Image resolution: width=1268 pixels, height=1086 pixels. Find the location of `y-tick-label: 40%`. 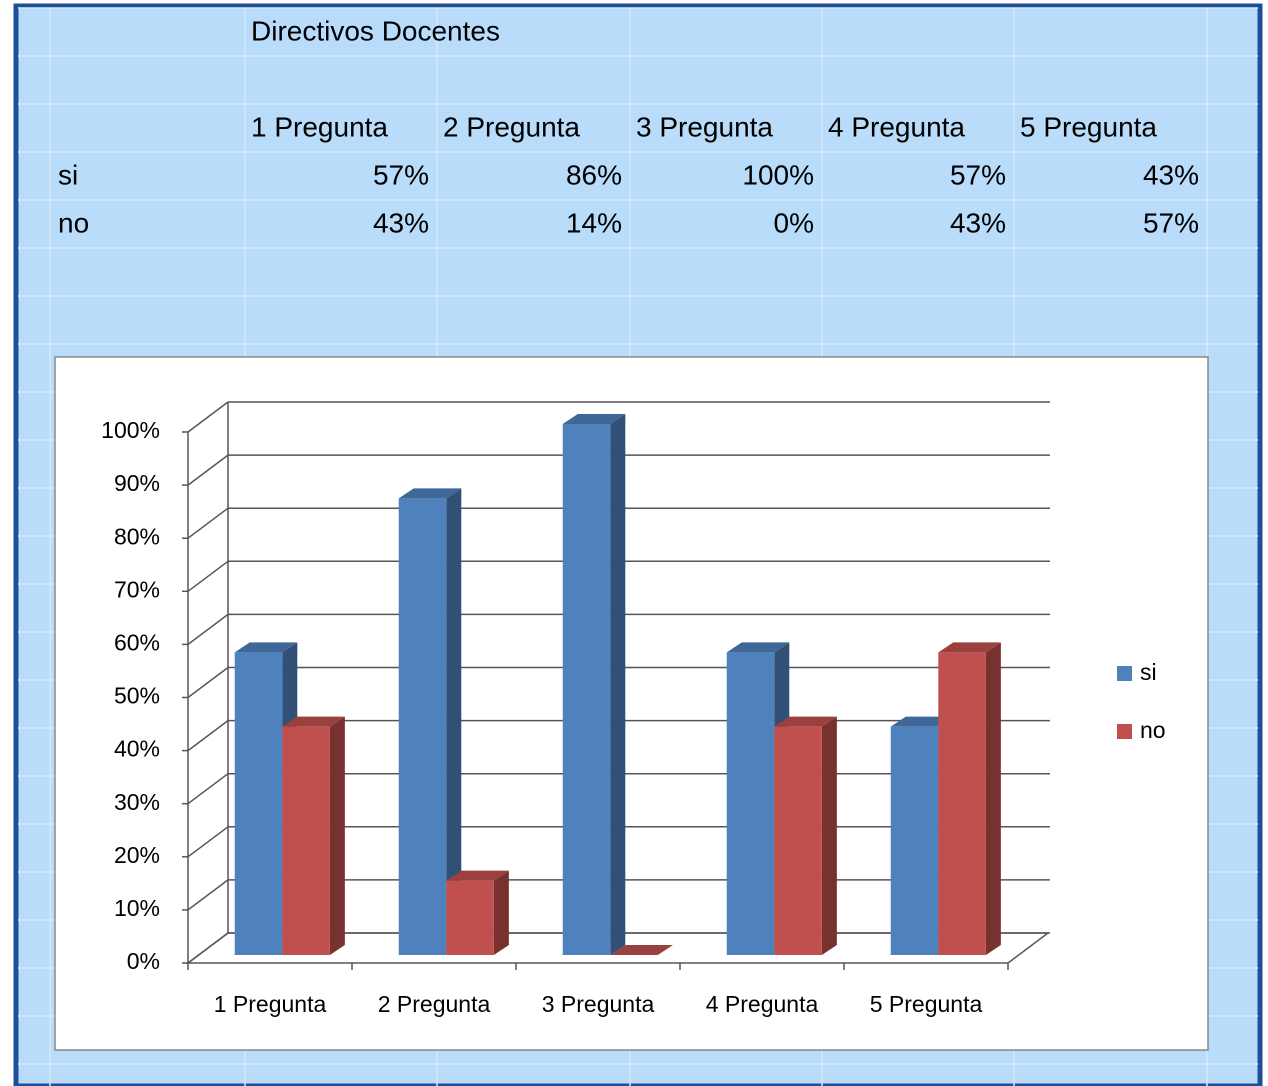

y-tick-label: 40% is located at coordinates (137, 749).